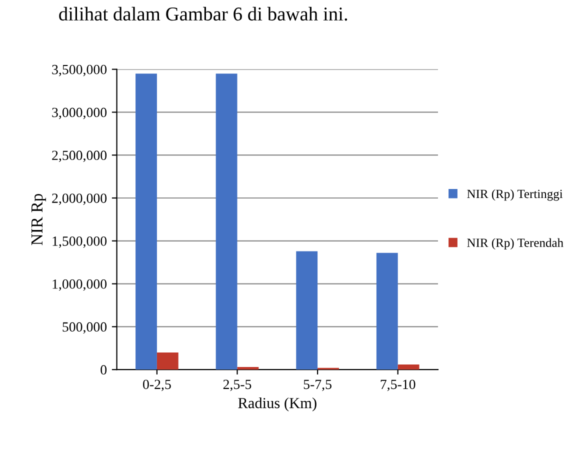  I want to click on y-tick-label: 3,000,000, so click(79, 114).